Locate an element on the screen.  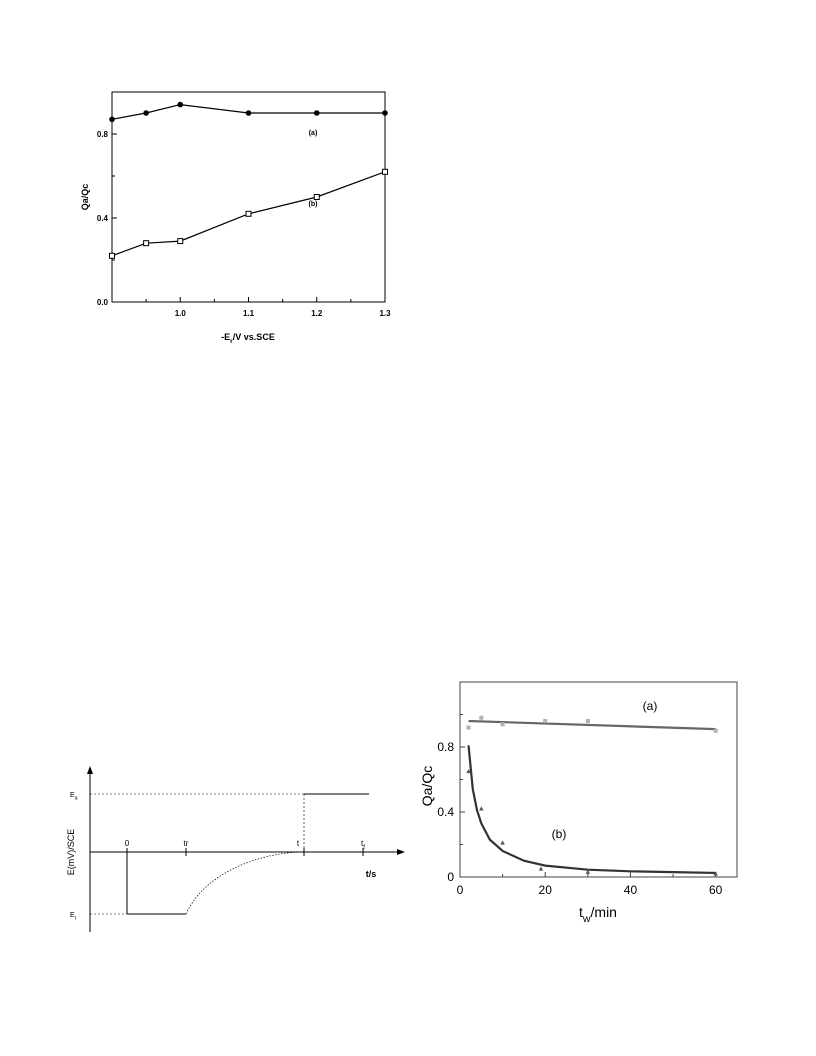
c1-series-line-b is located at coordinates (248, 214).